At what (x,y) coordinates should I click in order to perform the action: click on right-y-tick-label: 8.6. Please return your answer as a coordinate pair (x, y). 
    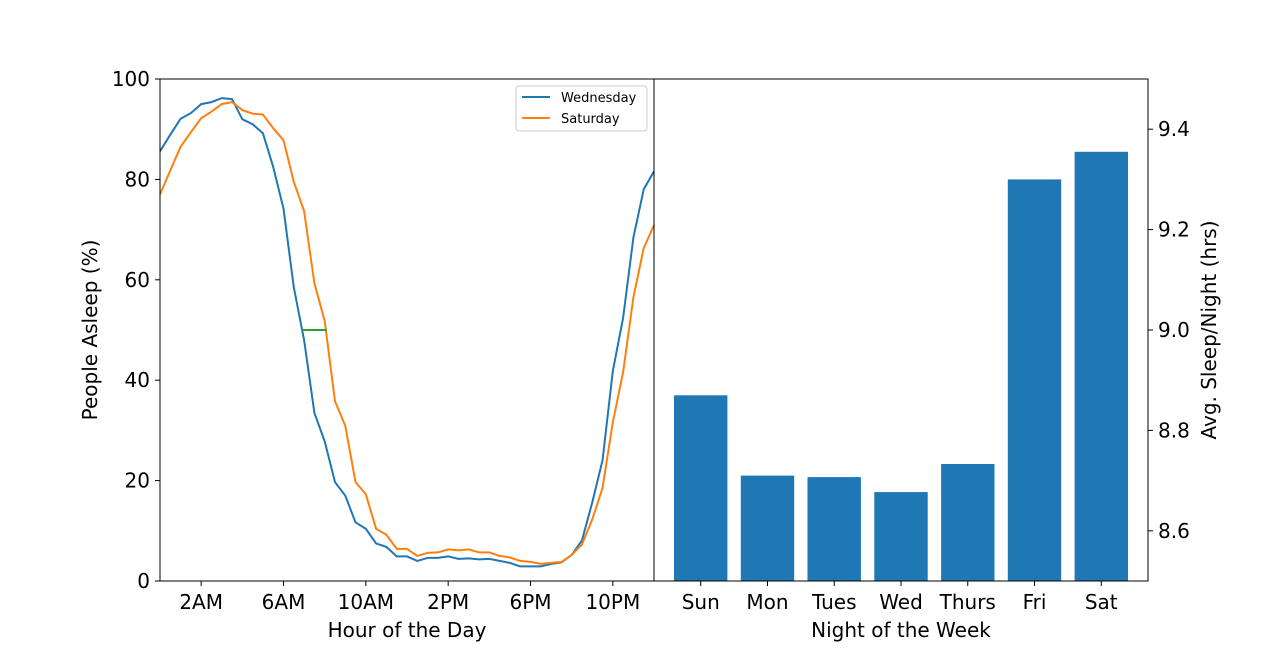
    Looking at the image, I should click on (1174, 531).